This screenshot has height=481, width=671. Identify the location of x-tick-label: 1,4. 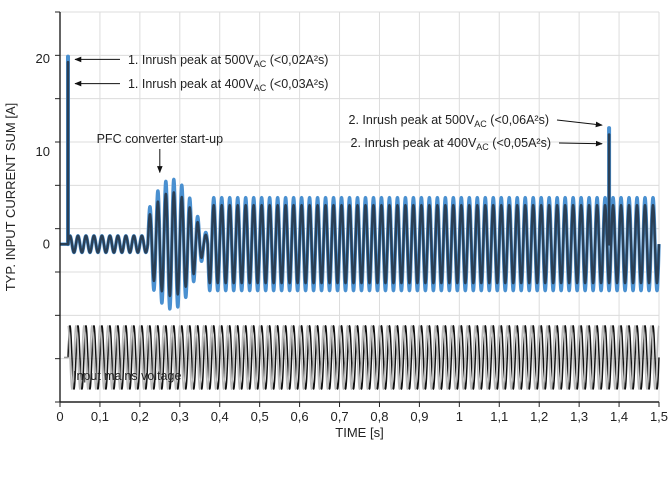
(619, 416).